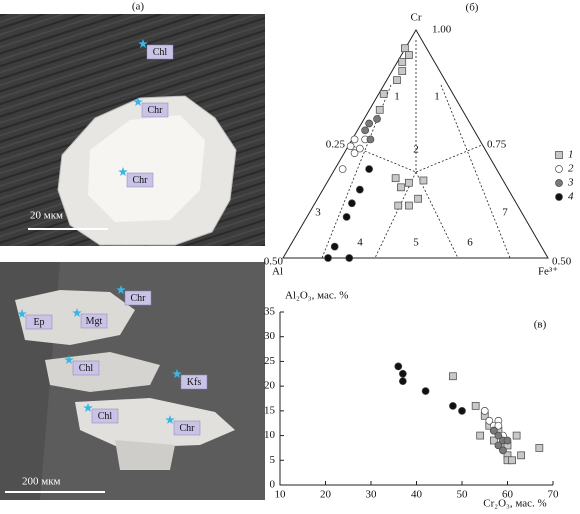  Describe the element at coordinates (281, 495) in the screenshot. I see `x-tick-label: 10` at that location.